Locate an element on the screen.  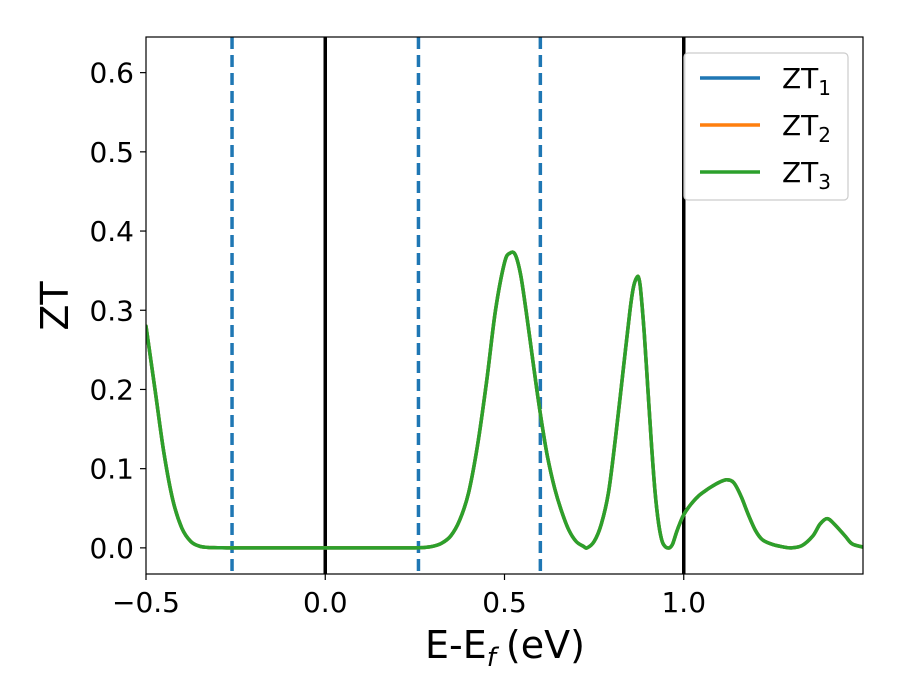
y-tick-label: 0.4 is located at coordinates (111, 231).